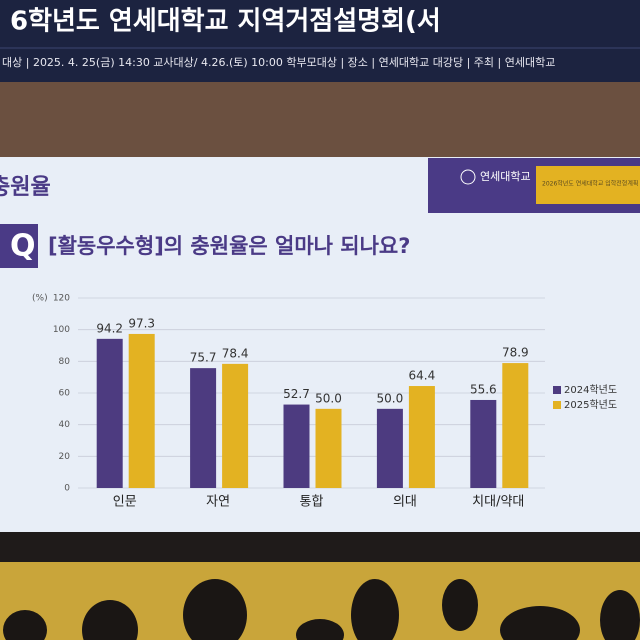  I want to click on banner, so click(320, 41).